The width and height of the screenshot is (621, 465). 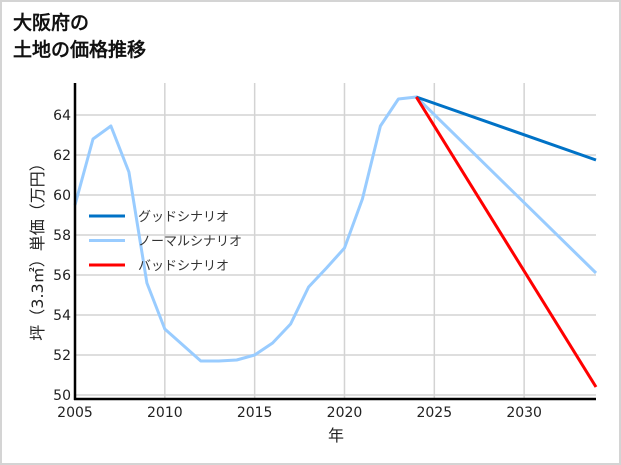 I want to click on legend-label-0: グッドシナリオ, so click(x=183, y=217).